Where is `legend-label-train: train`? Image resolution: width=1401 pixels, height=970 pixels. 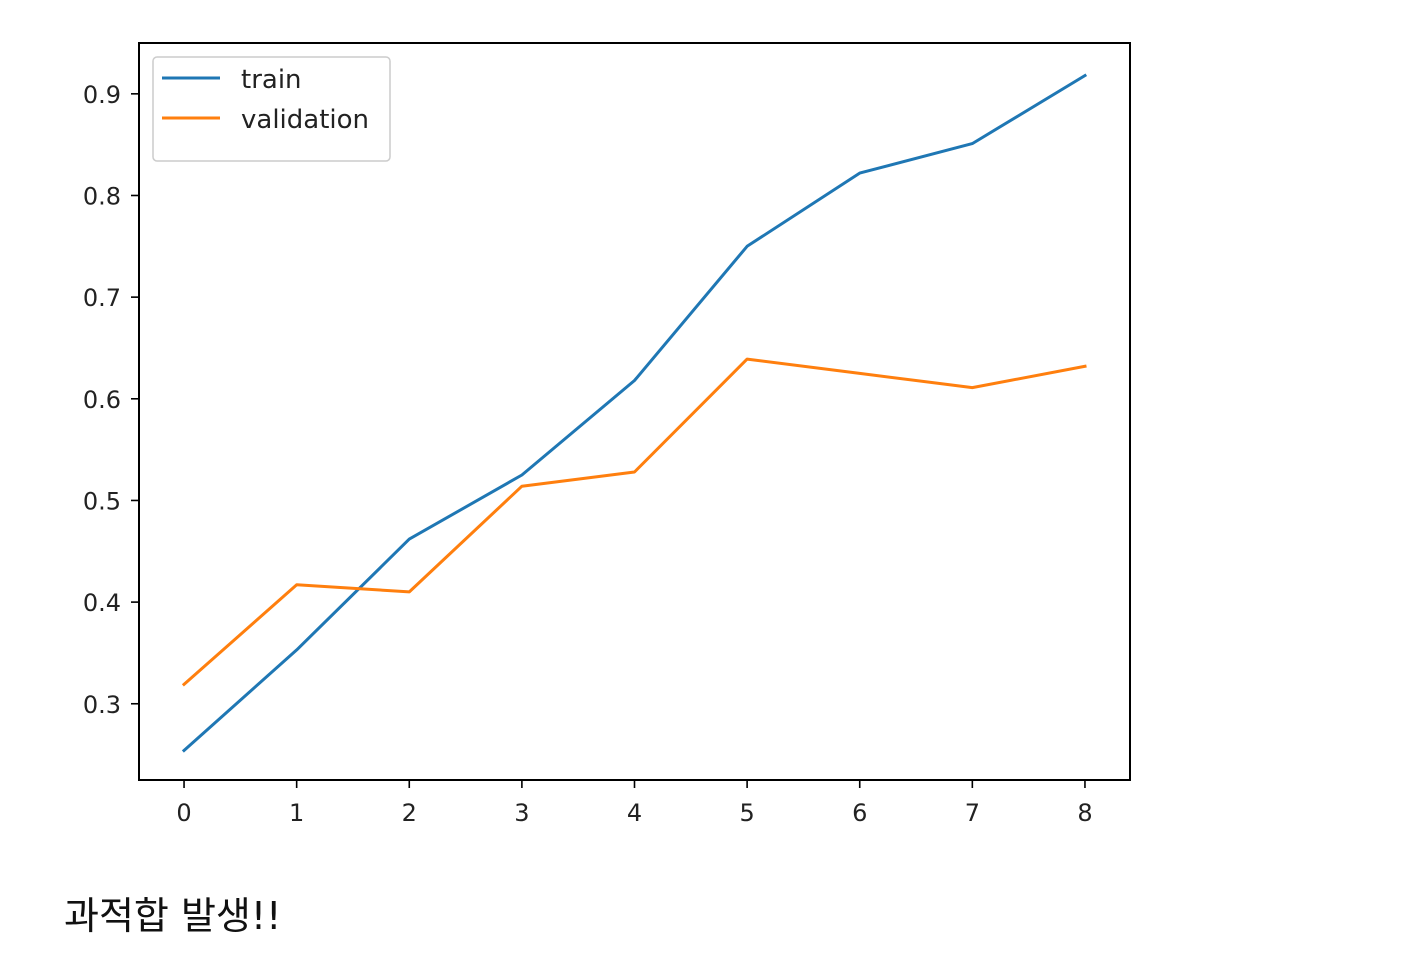
legend-label-train: train is located at coordinates (271, 80).